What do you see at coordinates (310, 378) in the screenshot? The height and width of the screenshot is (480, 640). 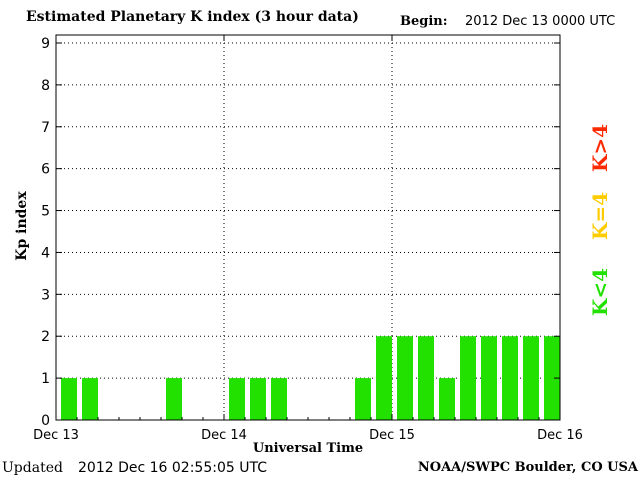 I see `bars` at bounding box center [310, 378].